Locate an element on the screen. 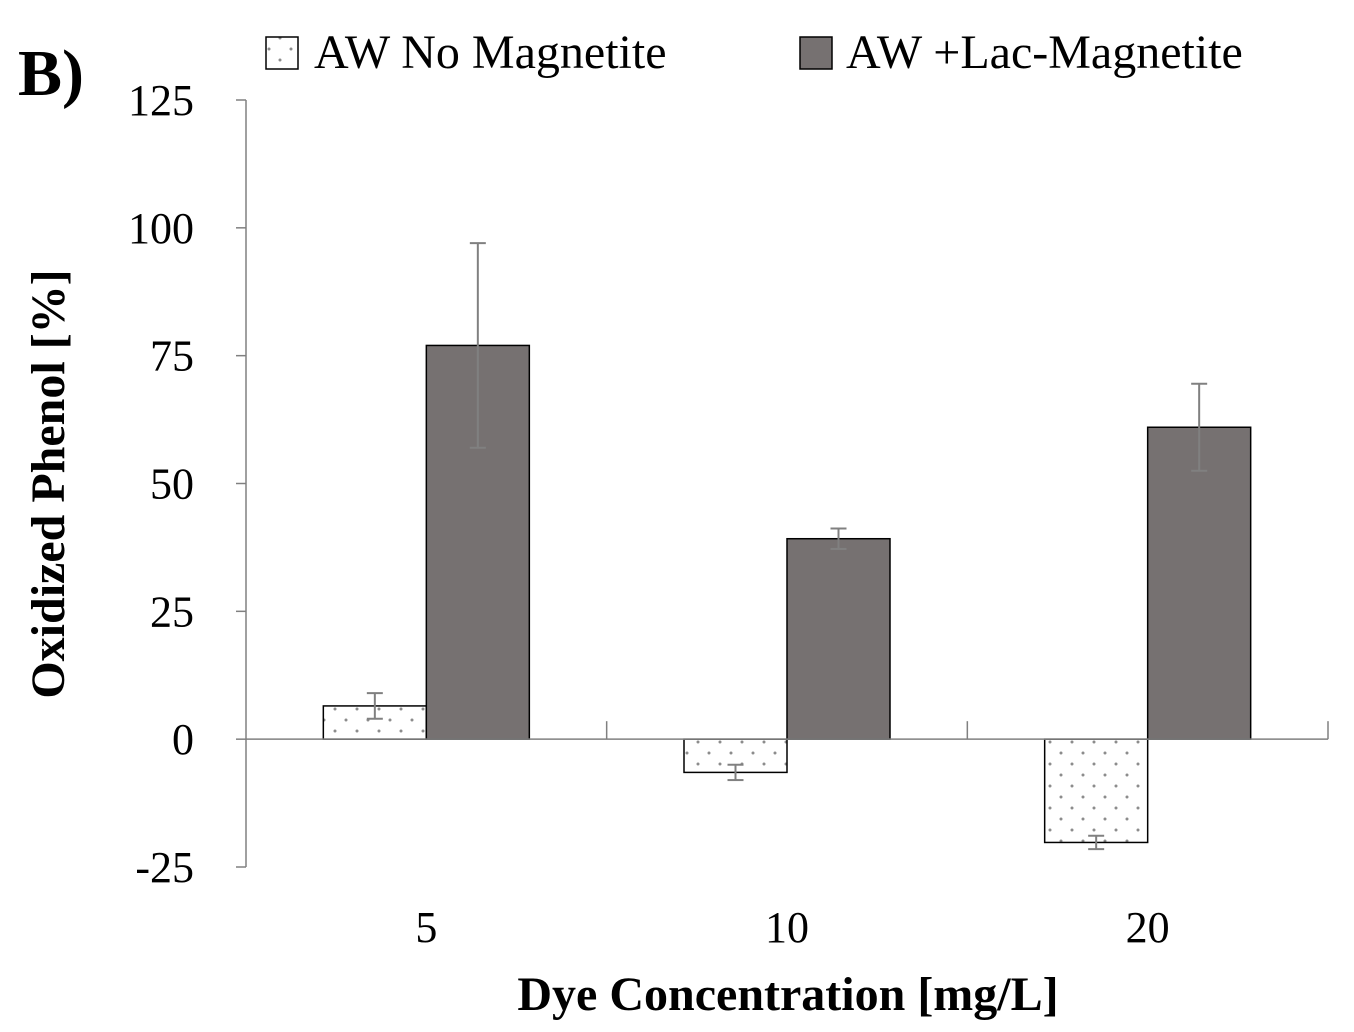 This screenshot has height=1032, width=1354. x-tick-label: 10 is located at coordinates (787, 927).